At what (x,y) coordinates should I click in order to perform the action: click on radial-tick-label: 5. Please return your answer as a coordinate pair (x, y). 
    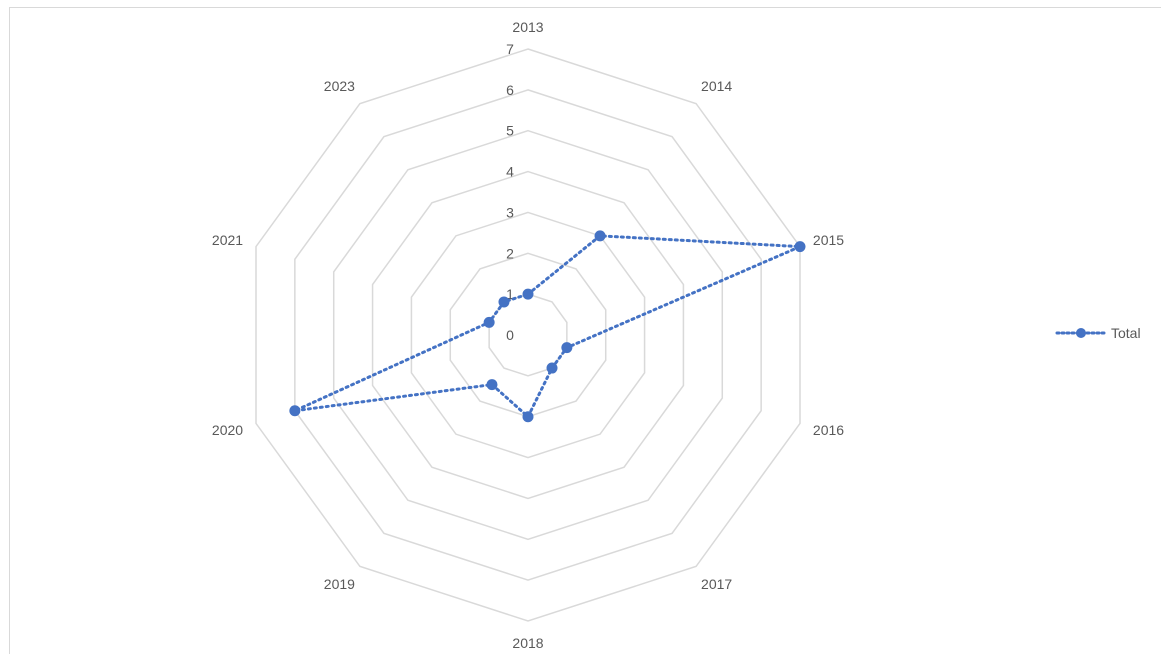
    Looking at the image, I should click on (510, 131).